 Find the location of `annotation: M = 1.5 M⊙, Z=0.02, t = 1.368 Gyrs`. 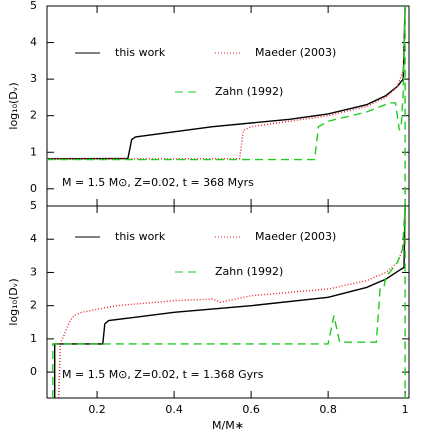

annotation: M = 1.5 M⊙, Z=0.02, t = 1.368 Gyrs is located at coordinates (163, 374).